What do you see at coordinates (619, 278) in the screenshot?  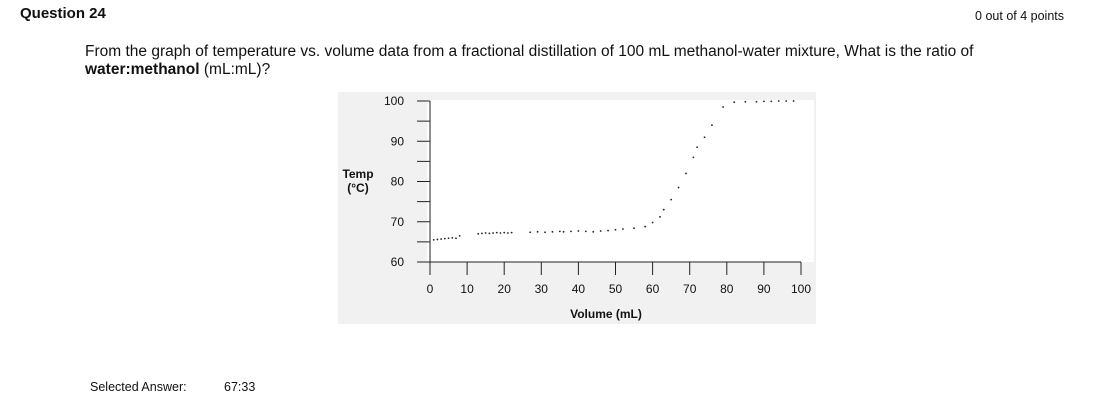 I see `x-axis: 0 10 20 30 40 50 60 70 80 90 100` at bounding box center [619, 278].